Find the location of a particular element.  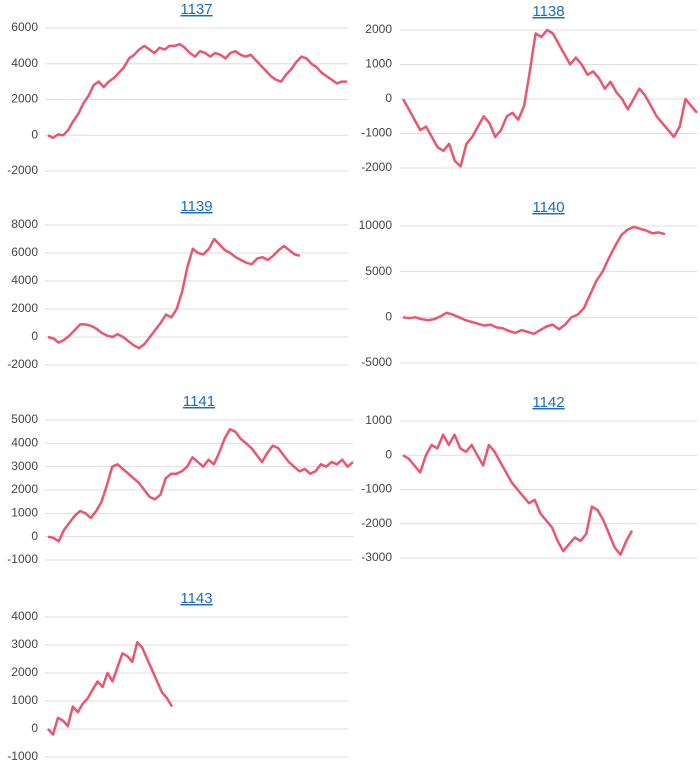

chart-title: 1137 is located at coordinates (196, 9).